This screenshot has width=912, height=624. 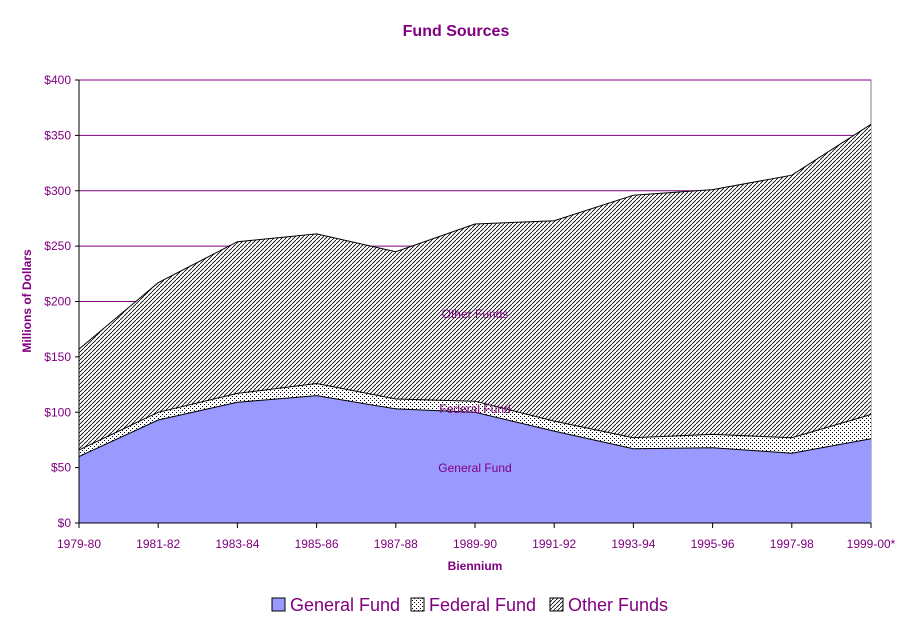 What do you see at coordinates (618, 605) in the screenshot?
I see `legend-label-other-funds: Other Funds` at bounding box center [618, 605].